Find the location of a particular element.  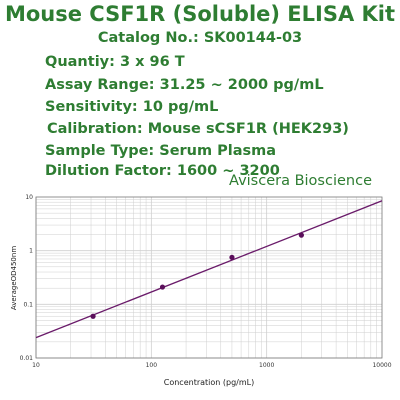

quantity: Quantiy: 3 x 96 T is located at coordinates (115, 62).